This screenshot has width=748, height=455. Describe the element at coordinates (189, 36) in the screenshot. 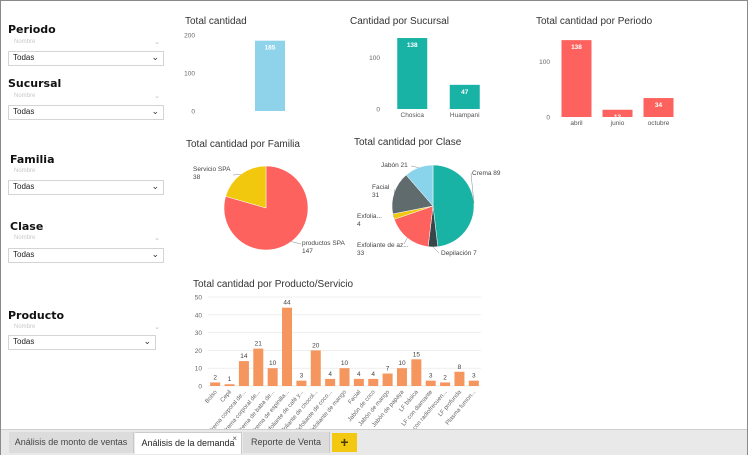

I see `y-tick-label: 200` at that location.